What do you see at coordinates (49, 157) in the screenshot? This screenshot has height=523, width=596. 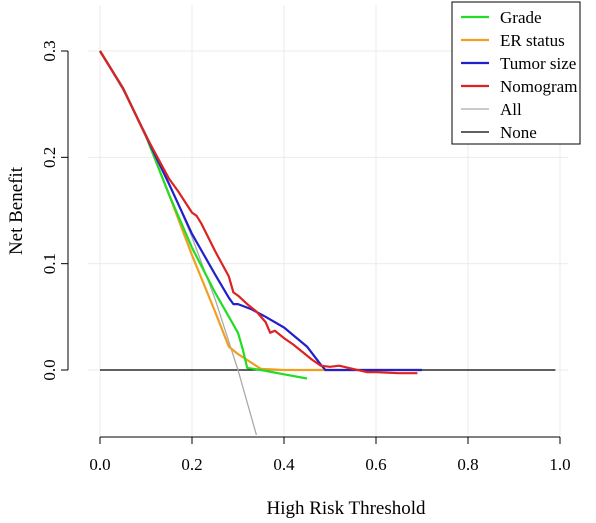 I see `y-tick-label: 0.2` at bounding box center [49, 157].